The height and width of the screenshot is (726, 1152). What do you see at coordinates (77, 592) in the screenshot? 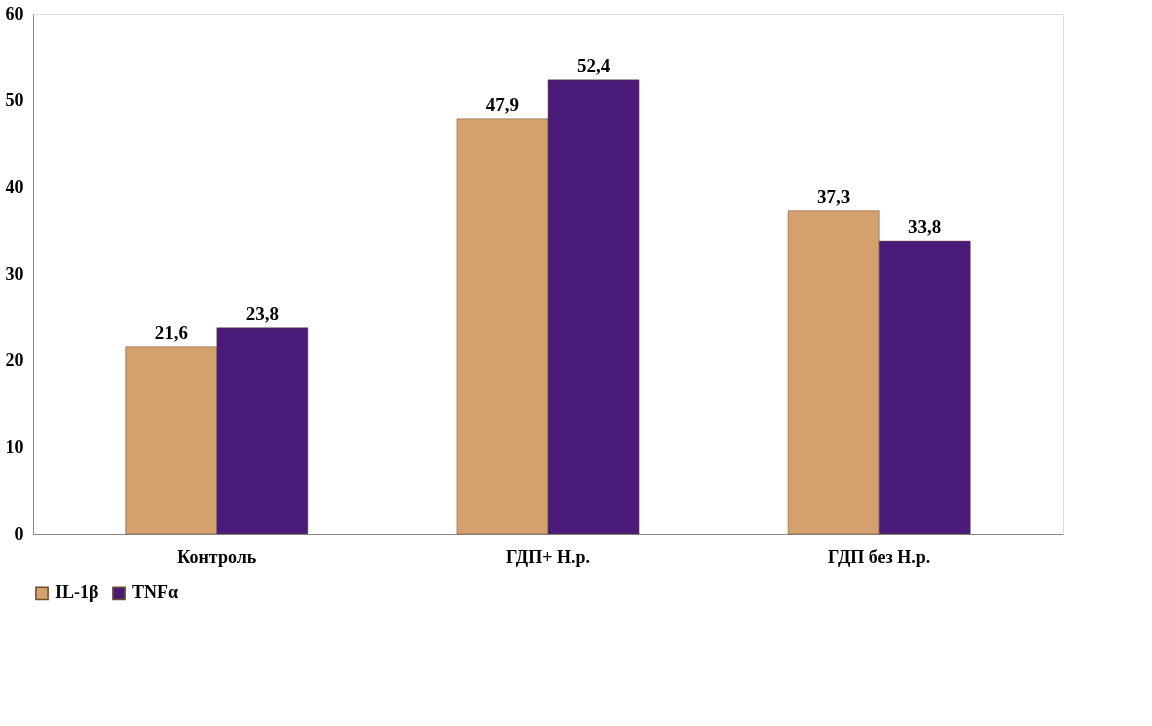
I see `legend-label: IL-1β` at bounding box center [77, 592].